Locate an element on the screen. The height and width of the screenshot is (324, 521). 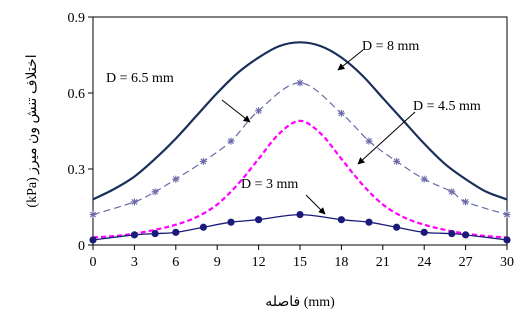
annotation-d-3-mm: D = 3 mm is located at coordinates (283, 196).